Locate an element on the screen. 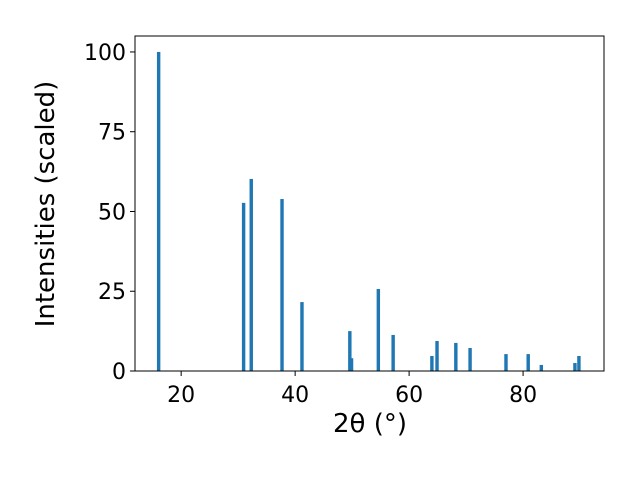 Image resolution: width=640 pixels, height=480 pixels. x-tick-label: 60 is located at coordinates (409, 395).